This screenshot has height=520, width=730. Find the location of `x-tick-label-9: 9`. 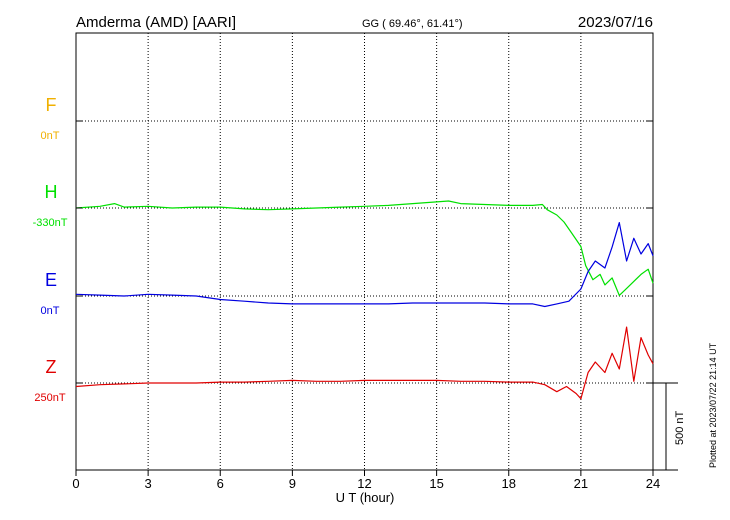

x-tick-label-9: 9 is located at coordinates (292, 483).